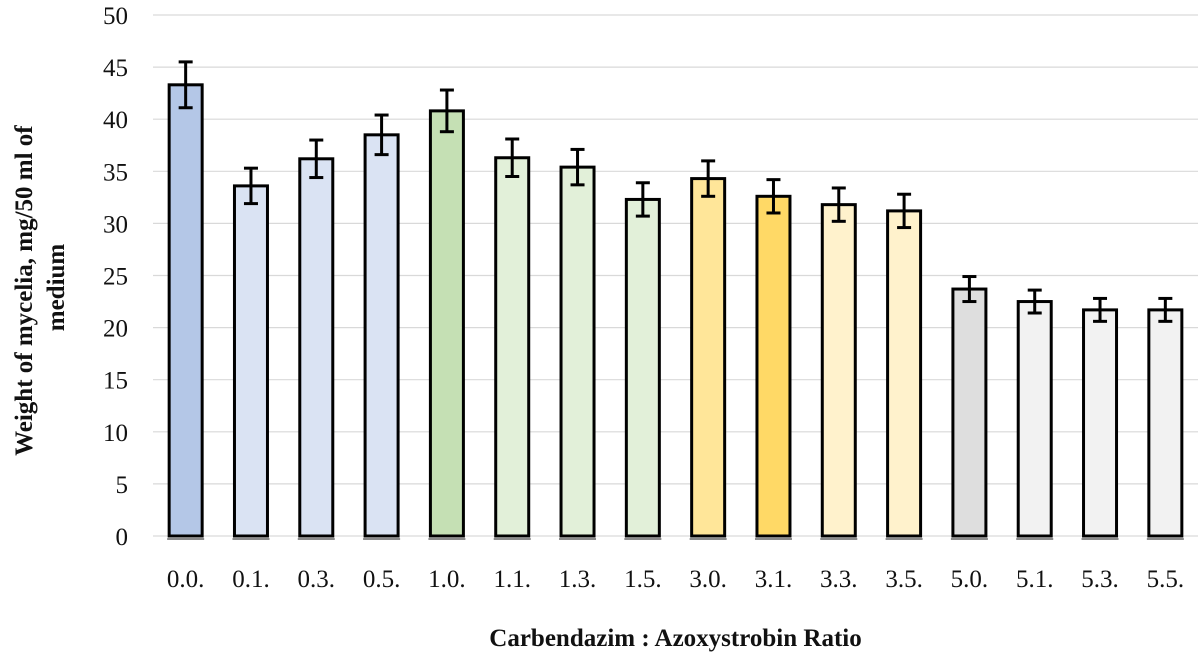  I want to click on x-tick-label: 0.1., so click(251, 579).